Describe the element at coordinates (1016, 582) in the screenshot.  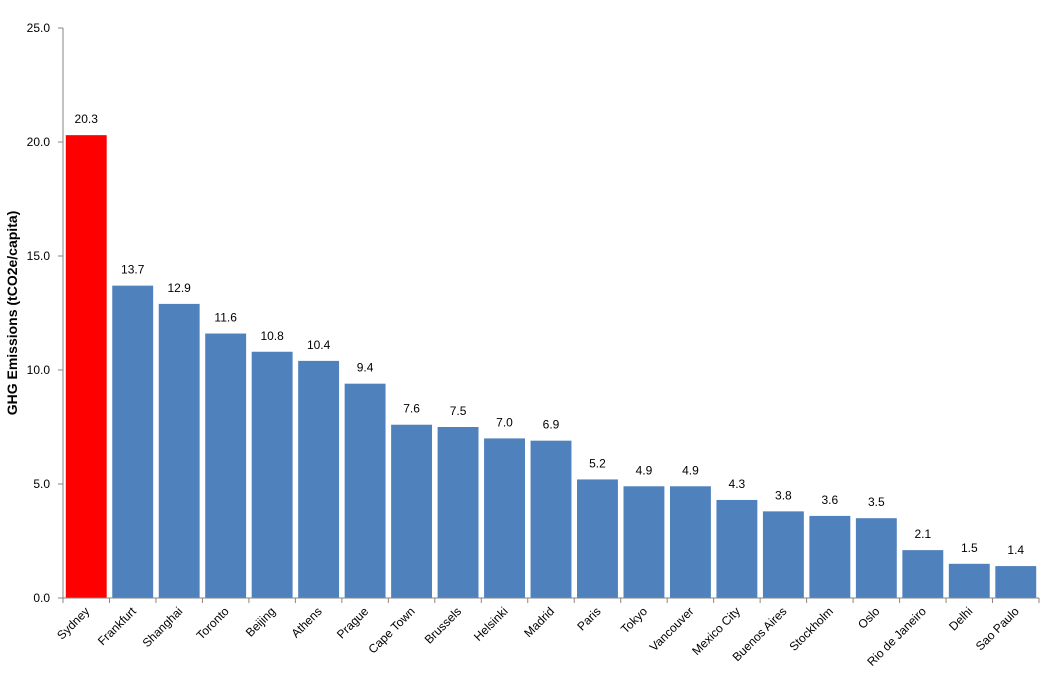
I see `bar-sao-paulo` at that location.